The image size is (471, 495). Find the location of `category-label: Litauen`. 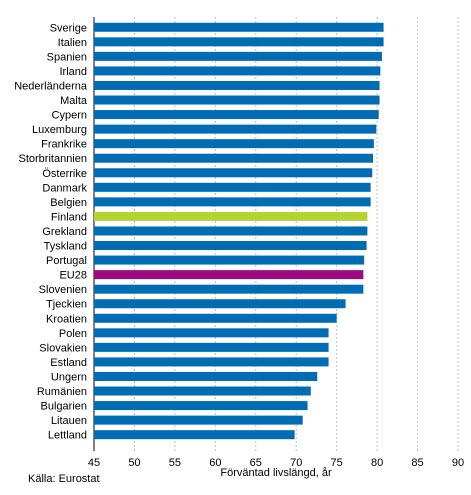

category-label: Litauen is located at coordinates (69, 421).